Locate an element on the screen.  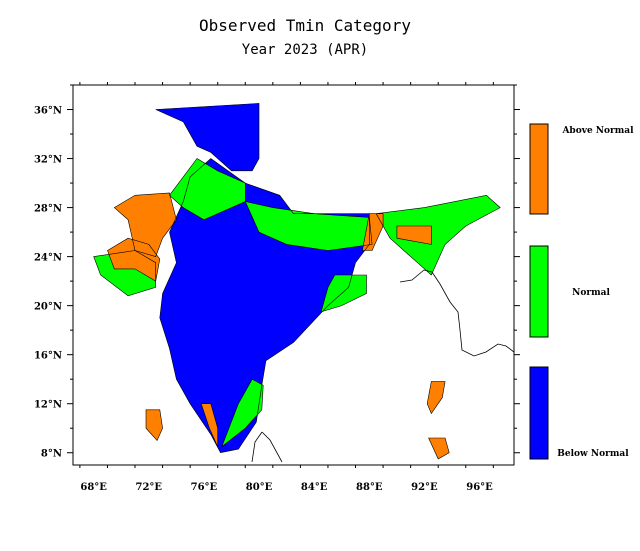
chart-title: Observed Tmin Category is located at coordinates (305, 25).